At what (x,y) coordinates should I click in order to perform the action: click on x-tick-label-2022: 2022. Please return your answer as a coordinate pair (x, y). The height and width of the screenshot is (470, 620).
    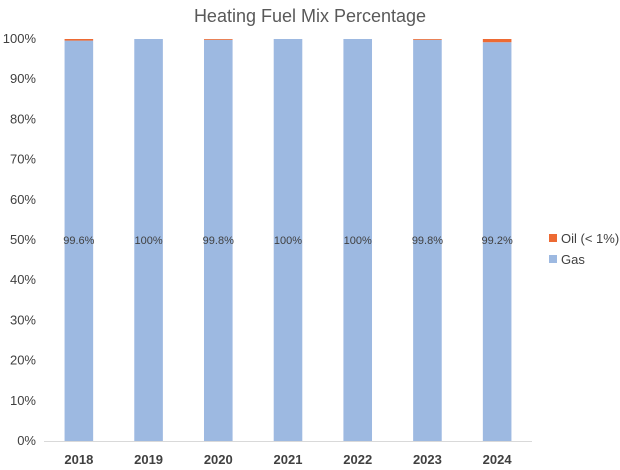
    Looking at the image, I should click on (357, 459).